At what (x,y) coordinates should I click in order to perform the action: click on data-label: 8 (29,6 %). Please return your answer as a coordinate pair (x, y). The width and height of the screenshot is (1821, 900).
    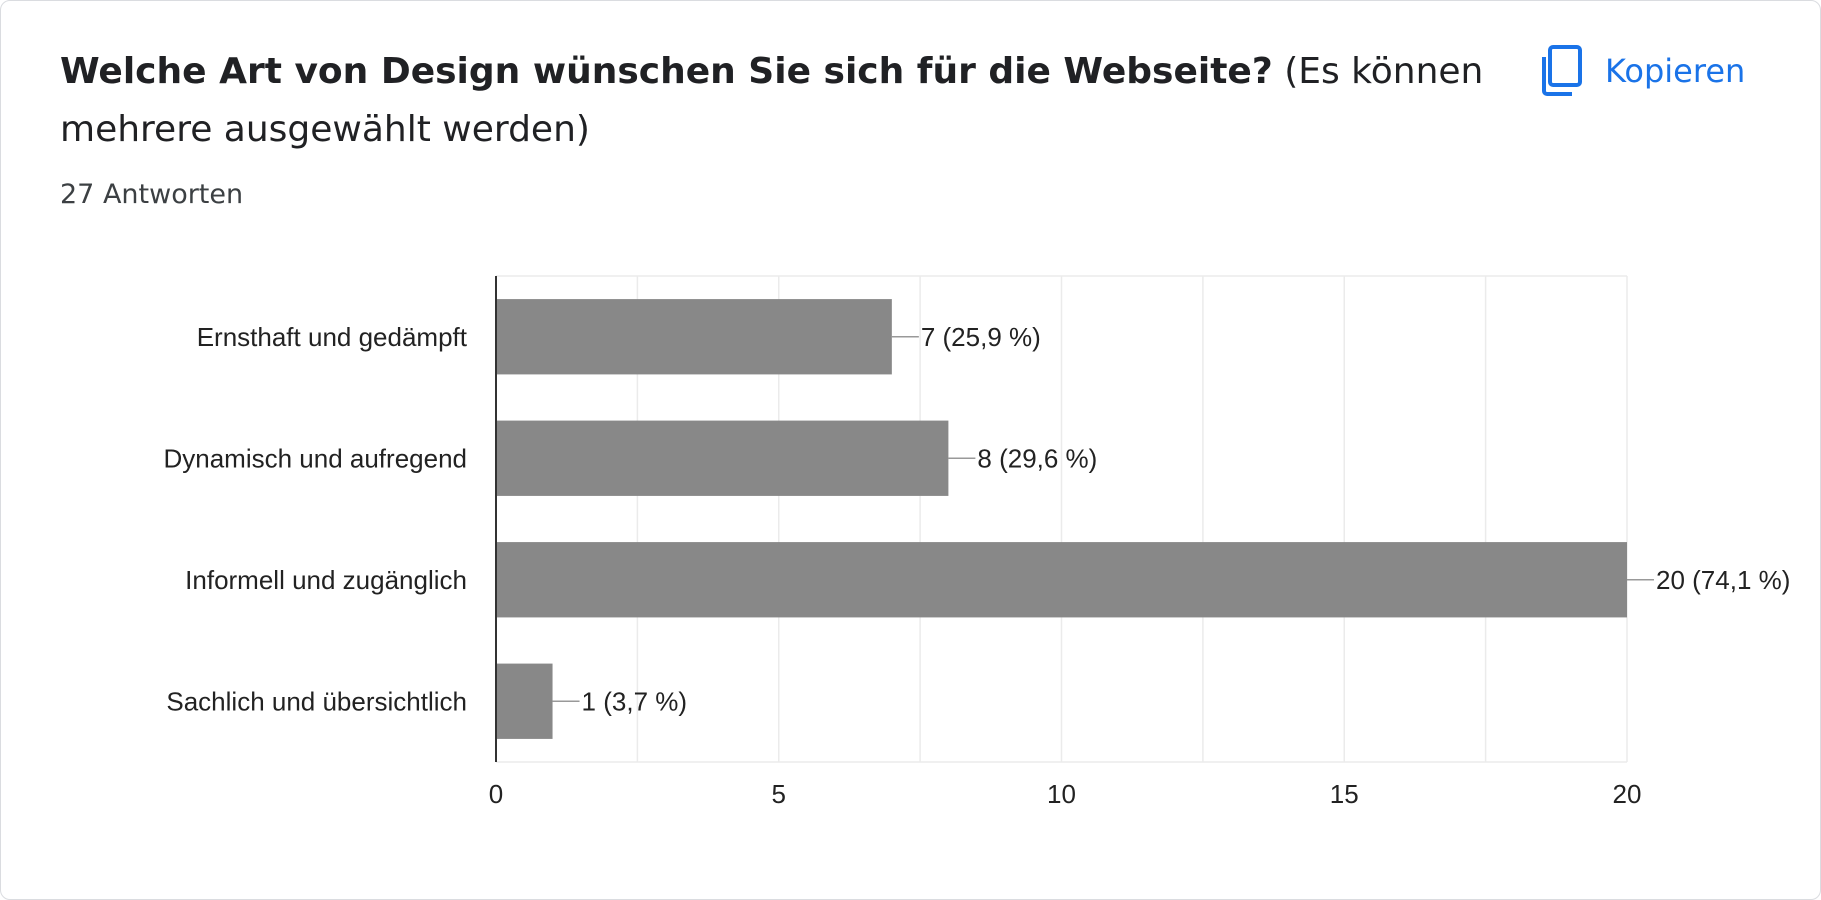
    Looking at the image, I should click on (1037, 458).